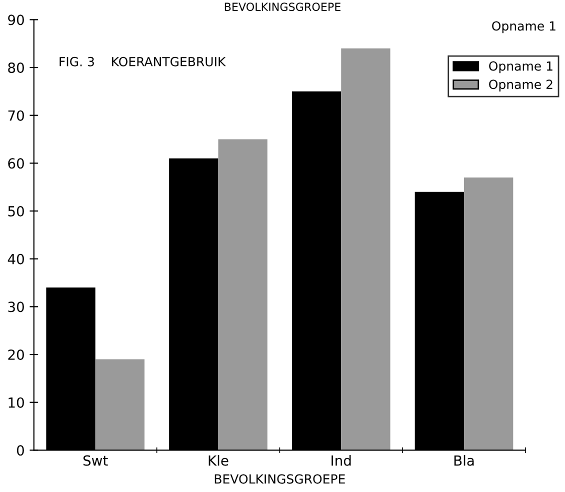 Image resolution: width=565 pixels, height=492 pixels. What do you see at coordinates (464, 460) in the screenshot?
I see `x-tick-label: Bla` at bounding box center [464, 460].